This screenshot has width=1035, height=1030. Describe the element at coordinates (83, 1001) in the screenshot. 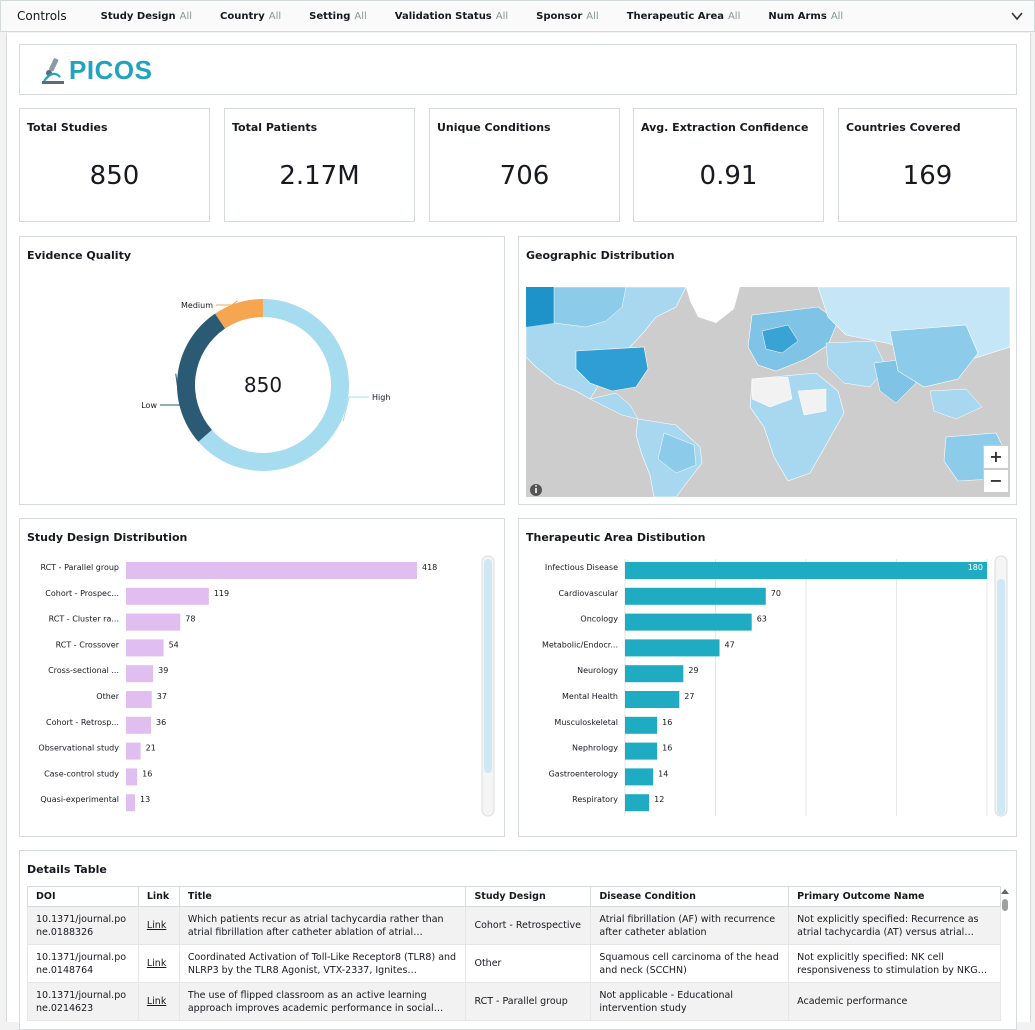

I see `cell-doi: 10.1371/journal.pone.0214623` at that location.